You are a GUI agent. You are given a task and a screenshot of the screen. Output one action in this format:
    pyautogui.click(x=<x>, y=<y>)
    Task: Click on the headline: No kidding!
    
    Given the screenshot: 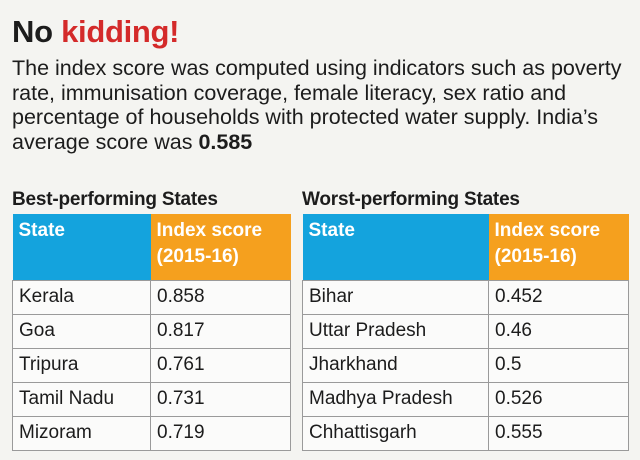 What is the action you would take?
    pyautogui.click(x=320, y=32)
    